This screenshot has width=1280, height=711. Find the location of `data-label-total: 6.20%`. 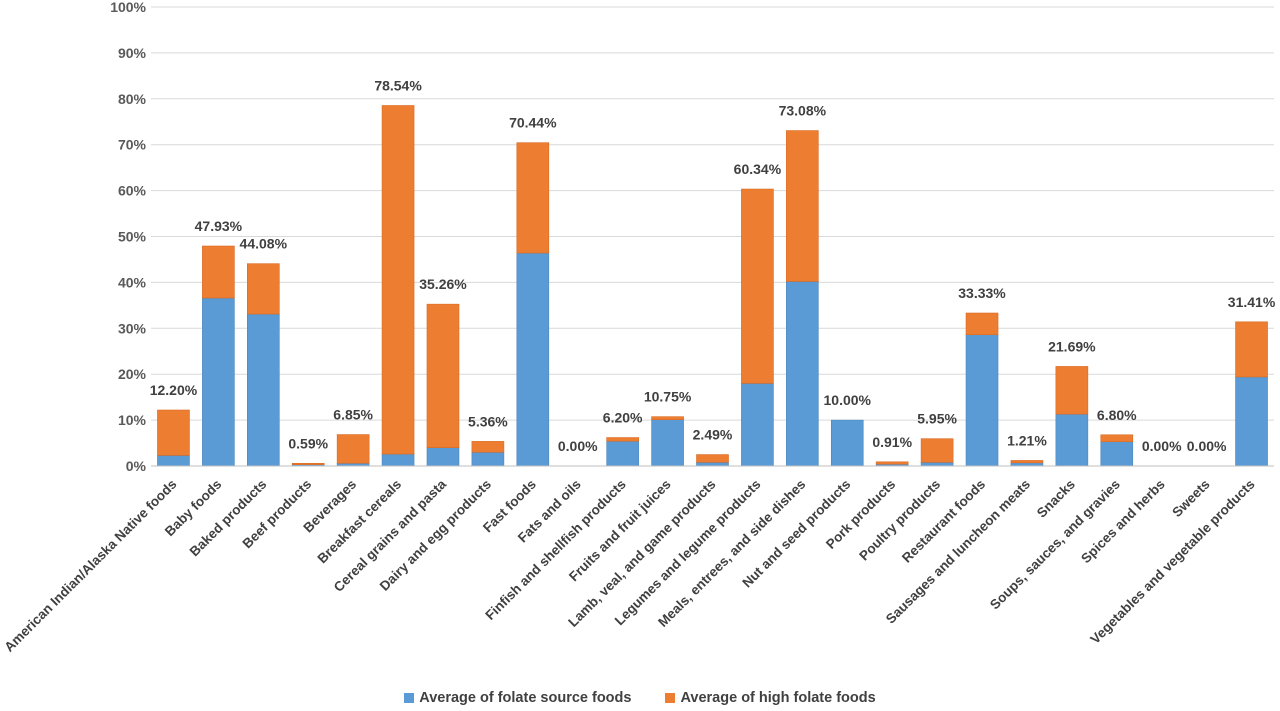

data-label-total: 6.20% is located at coordinates (623, 418).